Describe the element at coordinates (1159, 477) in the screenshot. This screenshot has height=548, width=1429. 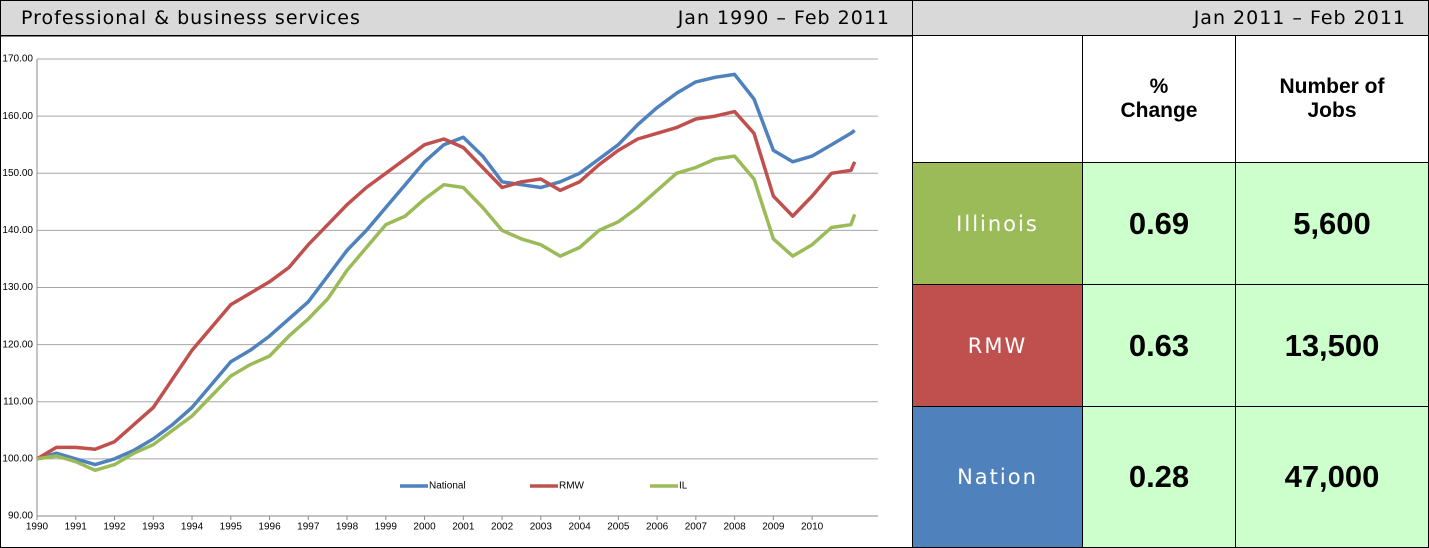
I see `percent-change: 0.28` at that location.